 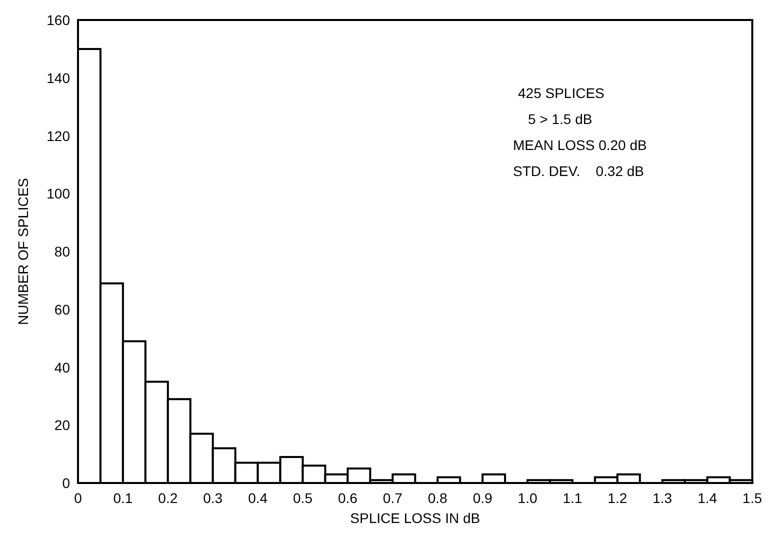 I want to click on annotation: 5 > 1.5 dB, so click(x=560, y=119).